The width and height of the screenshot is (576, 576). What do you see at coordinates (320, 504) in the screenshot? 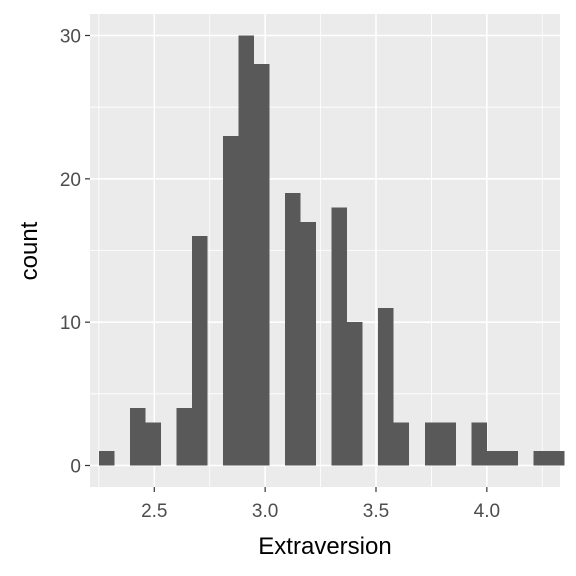
I see `x-axis: 2.5 3.0 3.5 4.0` at bounding box center [320, 504].